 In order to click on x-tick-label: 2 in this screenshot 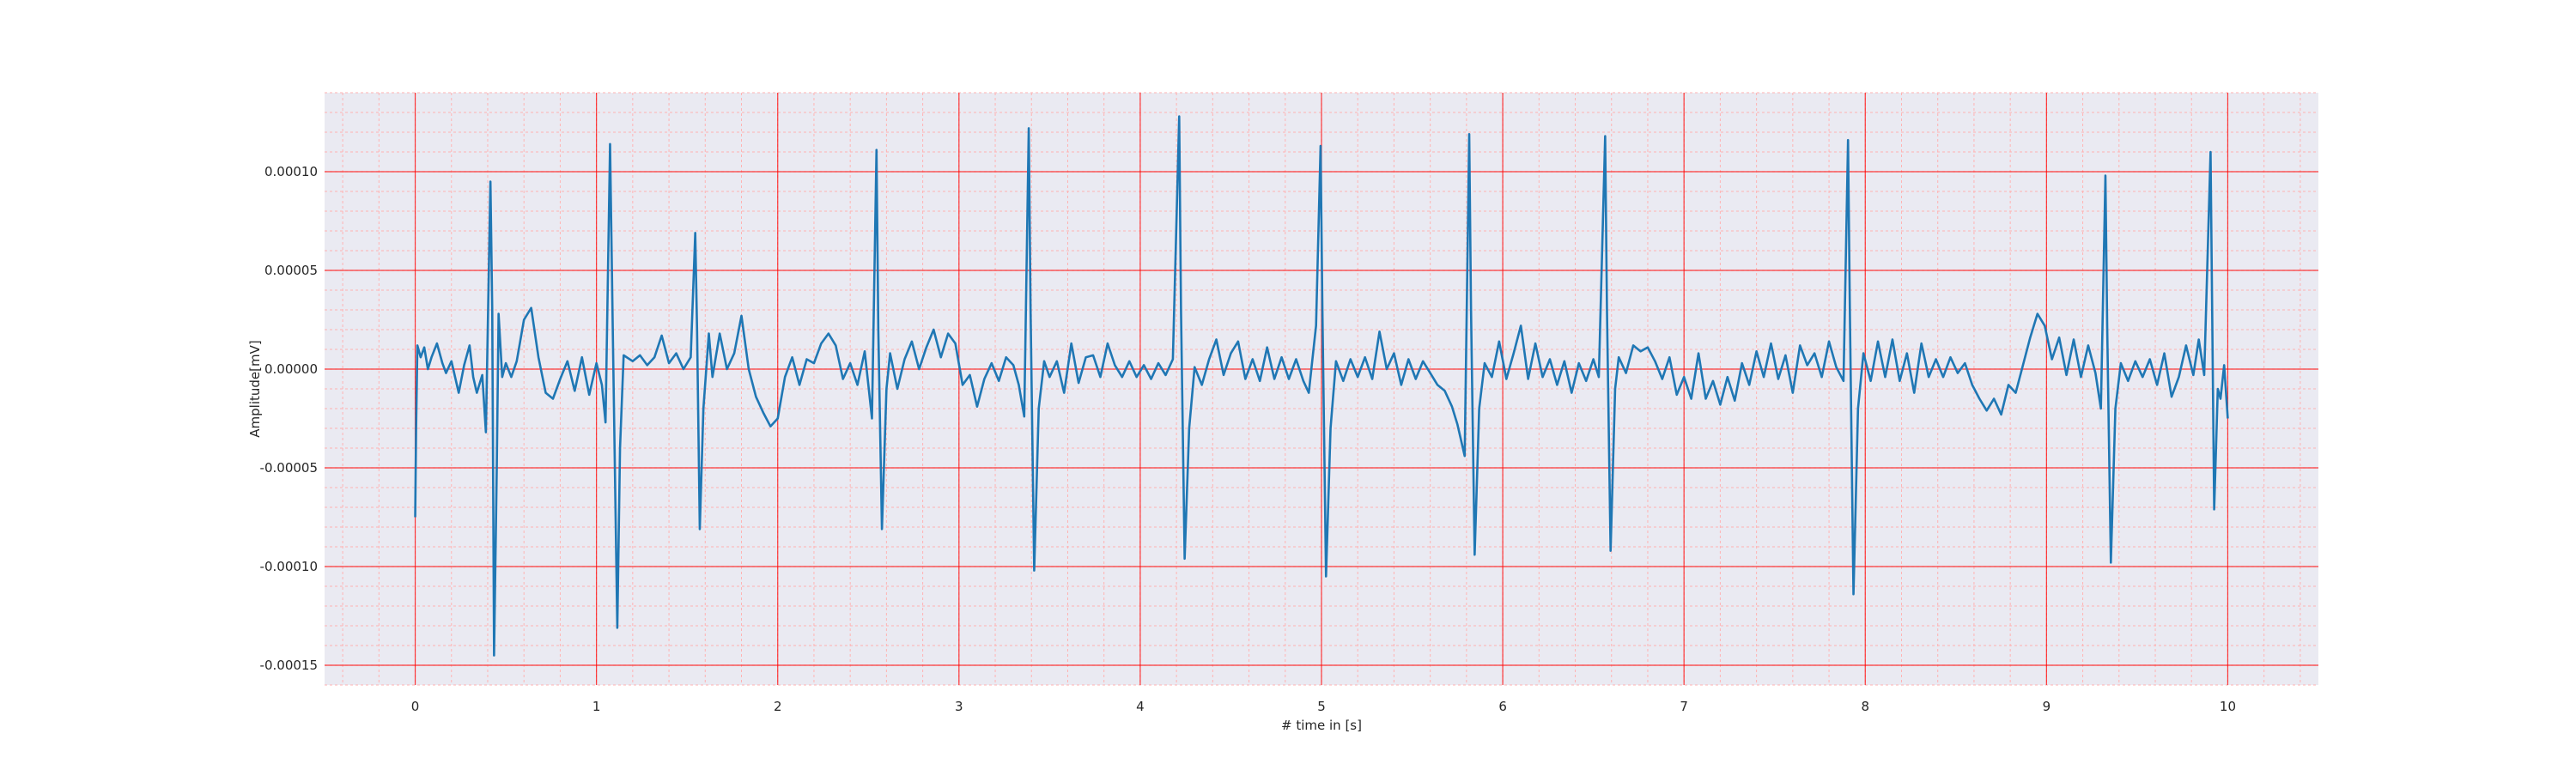, I will do `click(778, 707)`.